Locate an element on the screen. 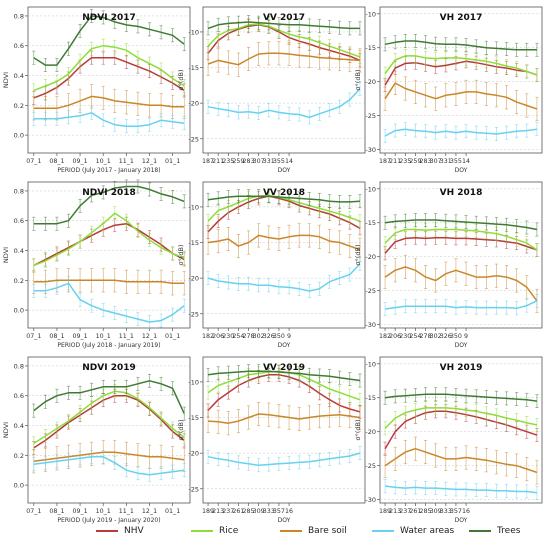  panel-ndvi-2017-ytick-label: 0.0 is located at coordinates (19, 136).